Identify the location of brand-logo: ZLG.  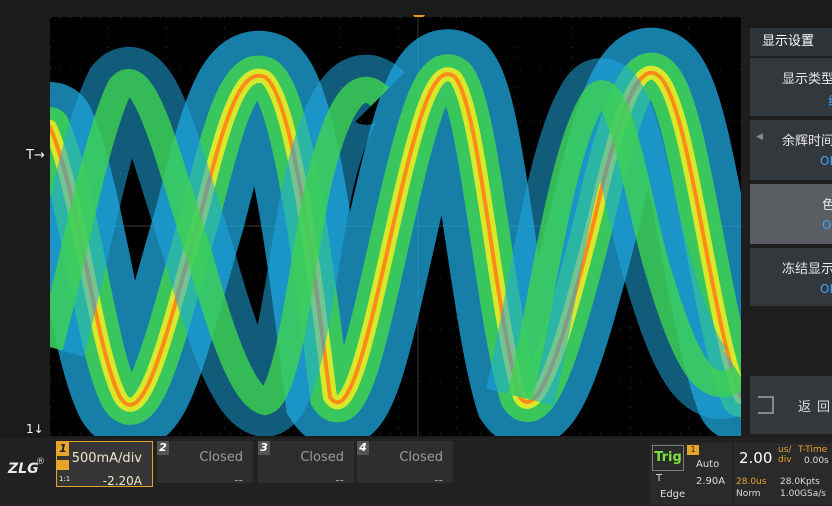
(23, 469).